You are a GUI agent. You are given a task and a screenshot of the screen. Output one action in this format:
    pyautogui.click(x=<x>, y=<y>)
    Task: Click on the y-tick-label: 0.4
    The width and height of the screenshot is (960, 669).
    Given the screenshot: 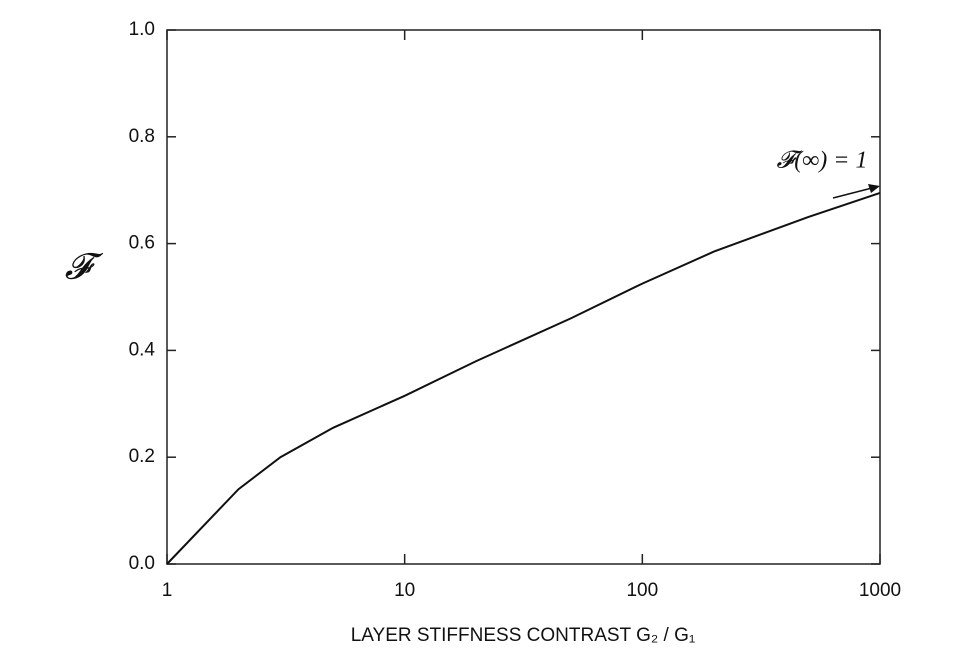 What is the action you would take?
    pyautogui.click(x=142, y=349)
    